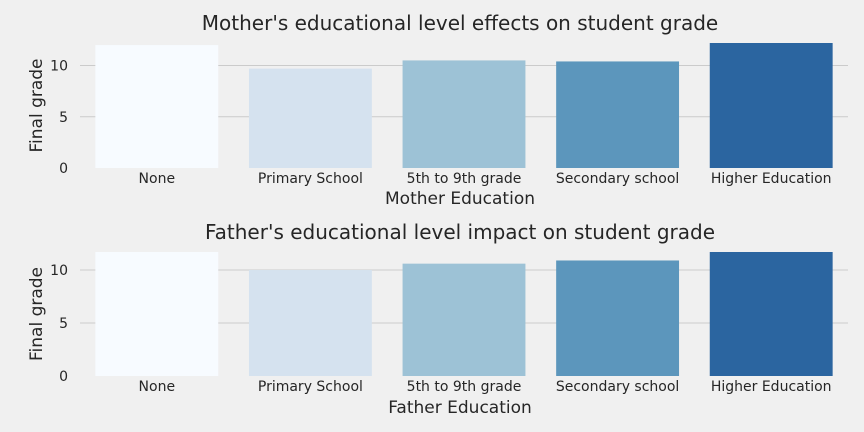 The image size is (864, 432). What do you see at coordinates (460, 199) in the screenshot?
I see `x-axis-label: Mother Education` at bounding box center [460, 199].